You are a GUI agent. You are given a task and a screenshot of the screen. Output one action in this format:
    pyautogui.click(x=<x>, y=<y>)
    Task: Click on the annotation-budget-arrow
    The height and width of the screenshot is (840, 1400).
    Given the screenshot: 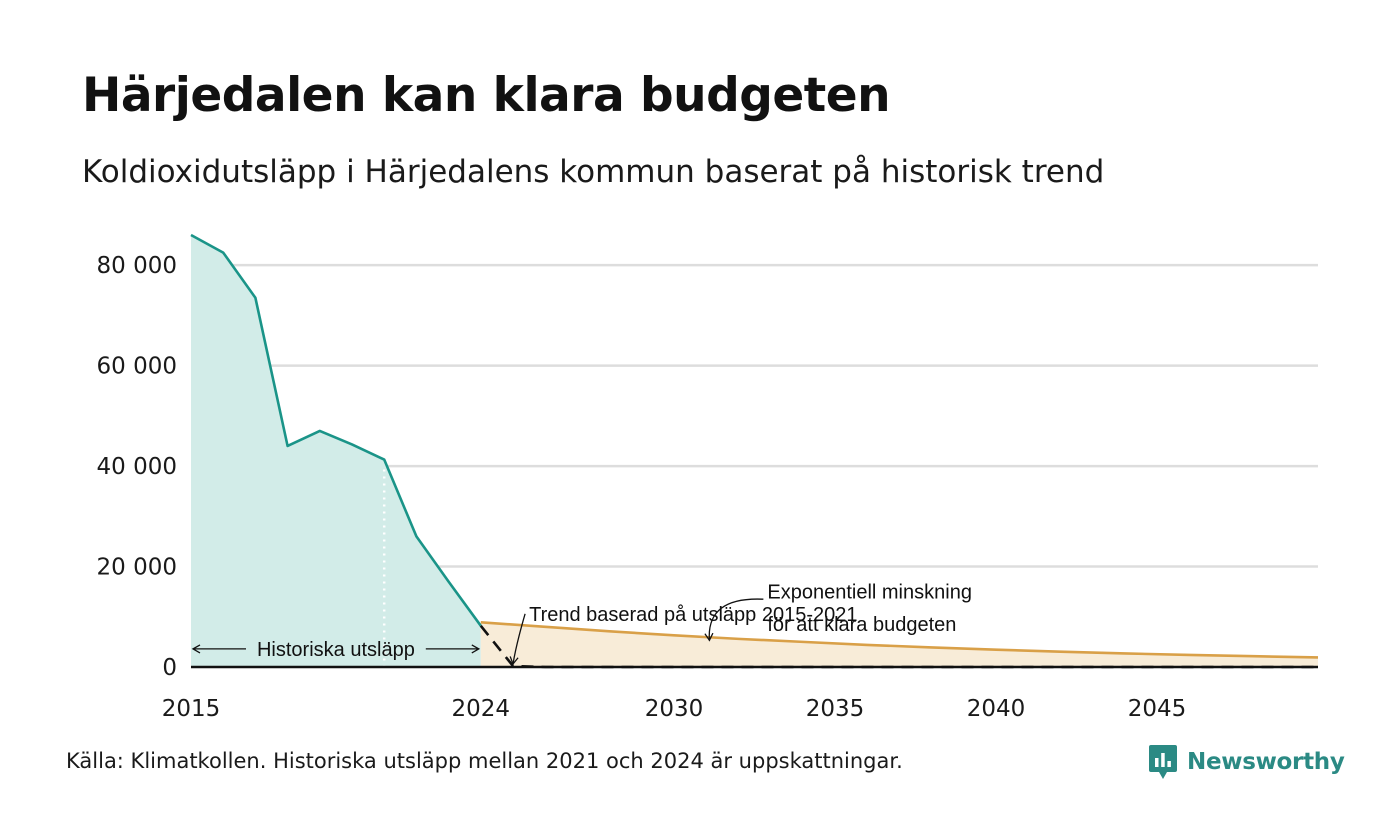 What is the action you would take?
    pyautogui.click(x=734, y=620)
    